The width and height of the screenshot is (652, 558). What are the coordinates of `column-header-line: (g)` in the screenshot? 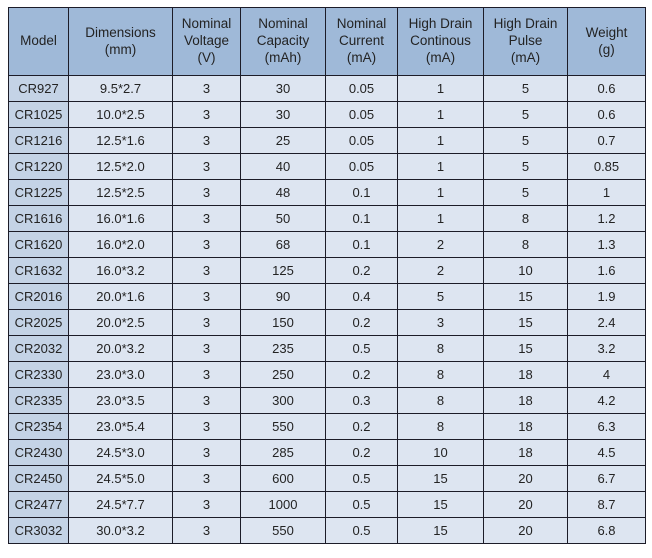 It's located at (606, 49).